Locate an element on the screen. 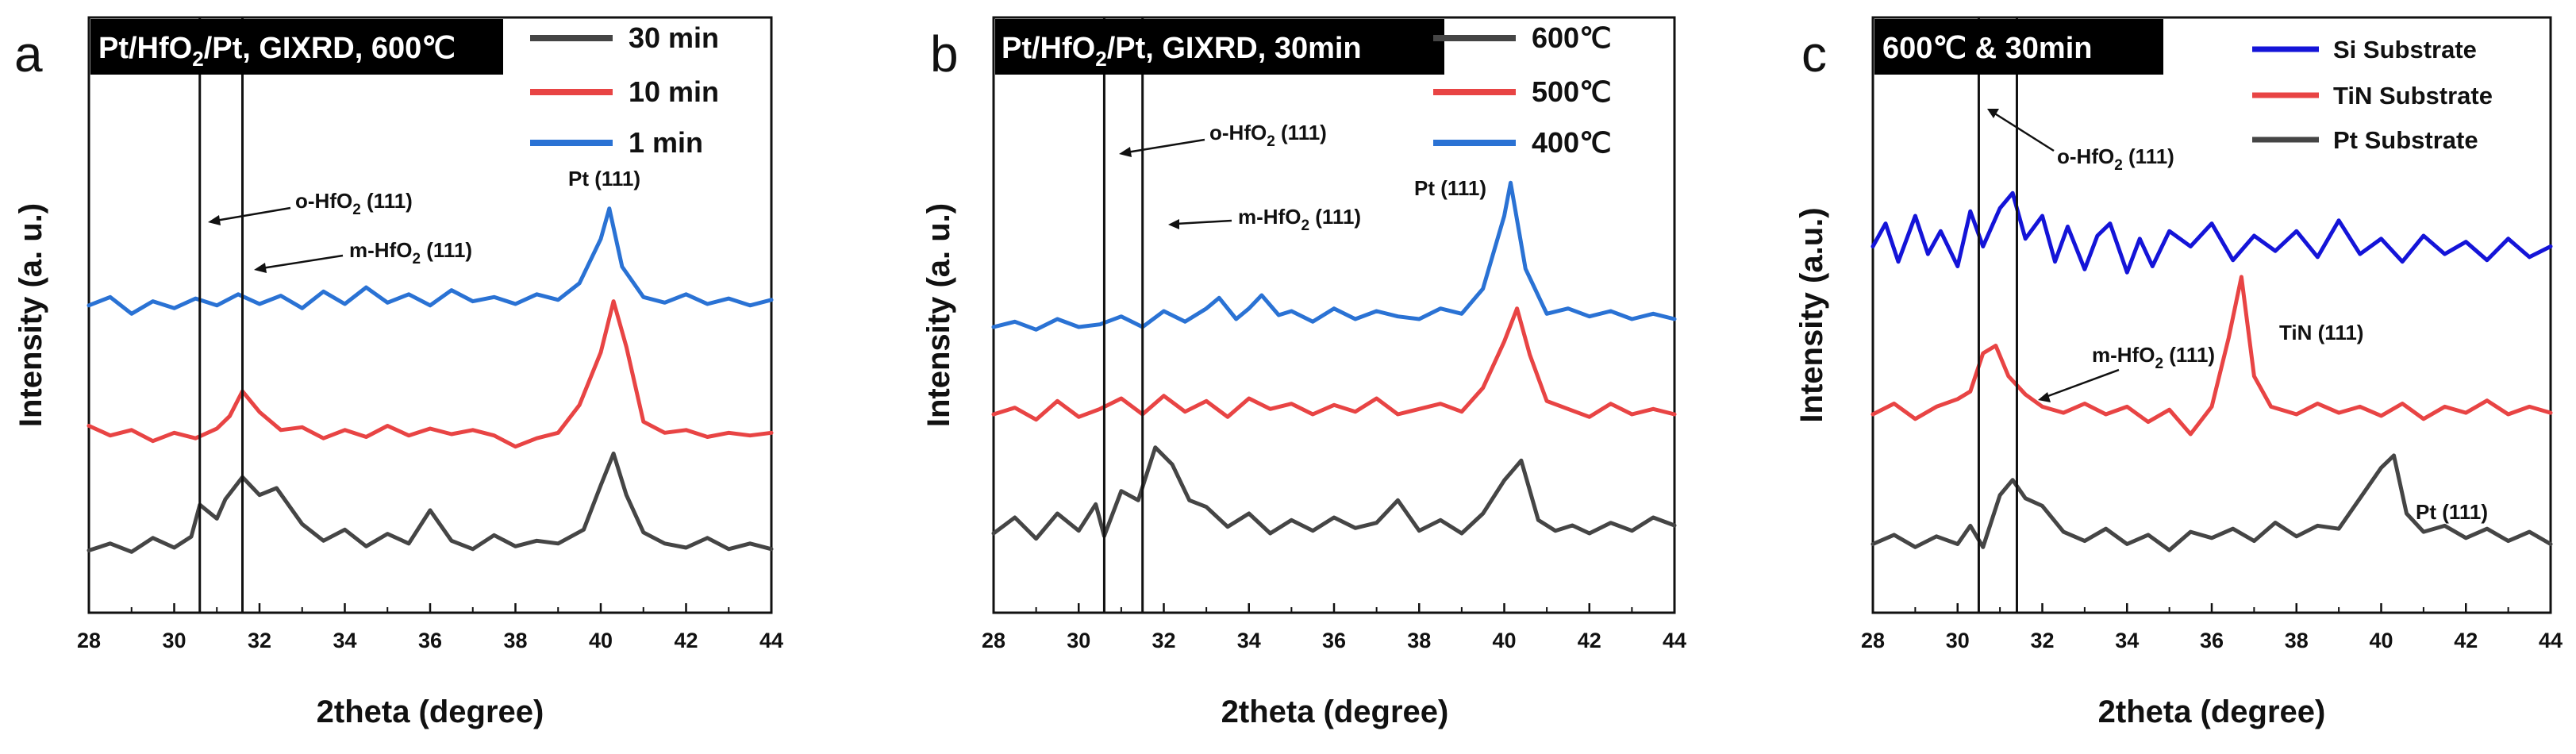 This screenshot has width=2576, height=754. legend-label-si: Si Substrate is located at coordinates (2405, 49).